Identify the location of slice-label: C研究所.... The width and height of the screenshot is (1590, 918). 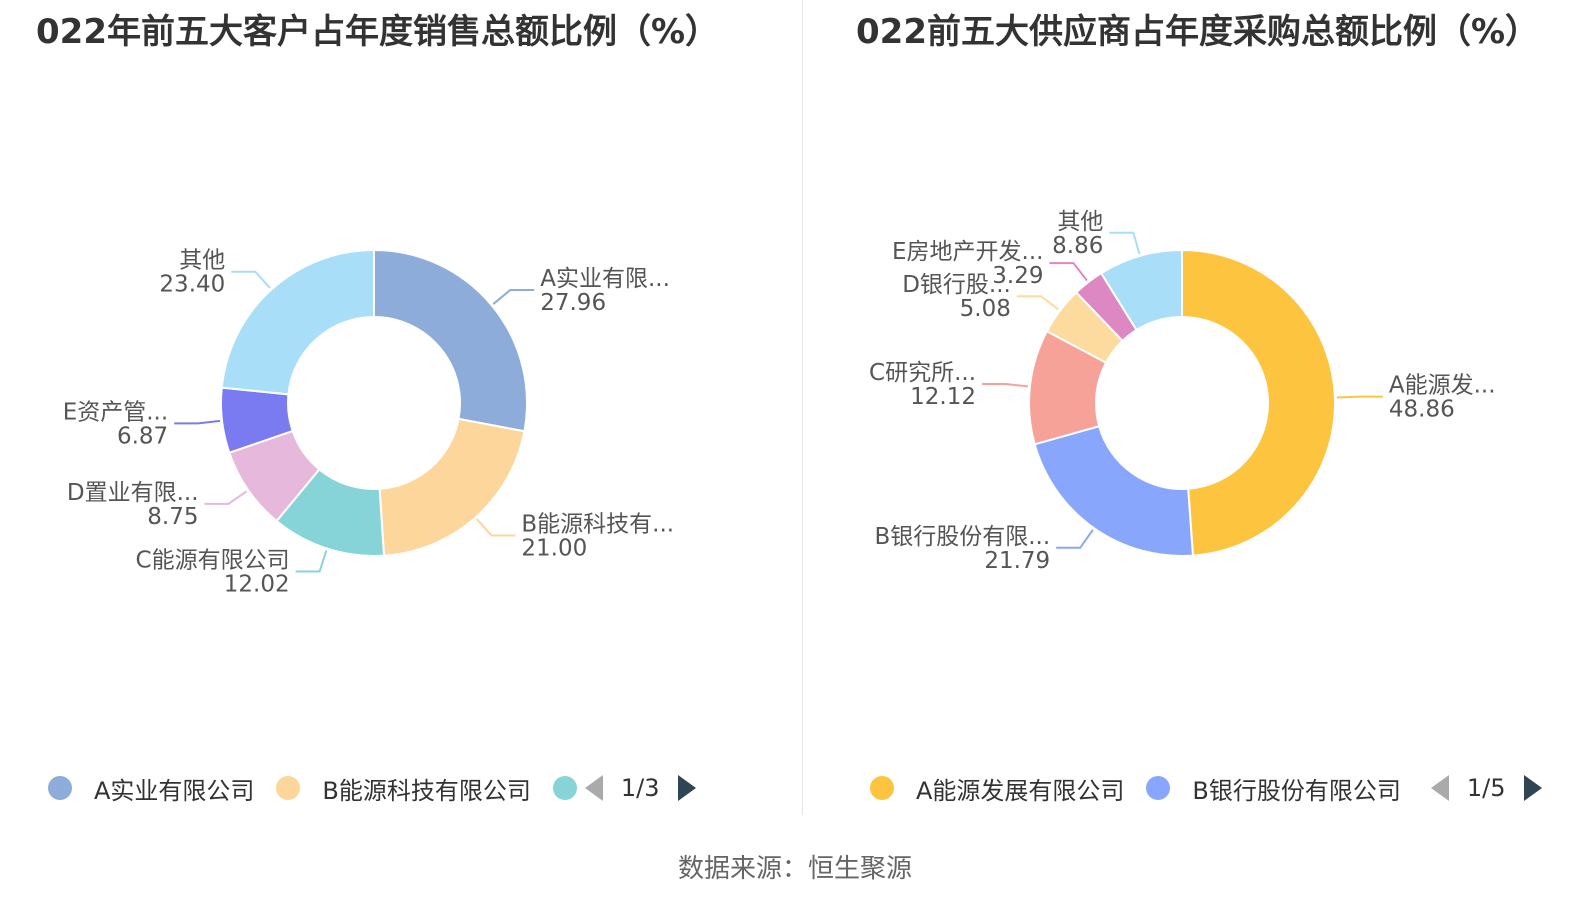
(922, 373).